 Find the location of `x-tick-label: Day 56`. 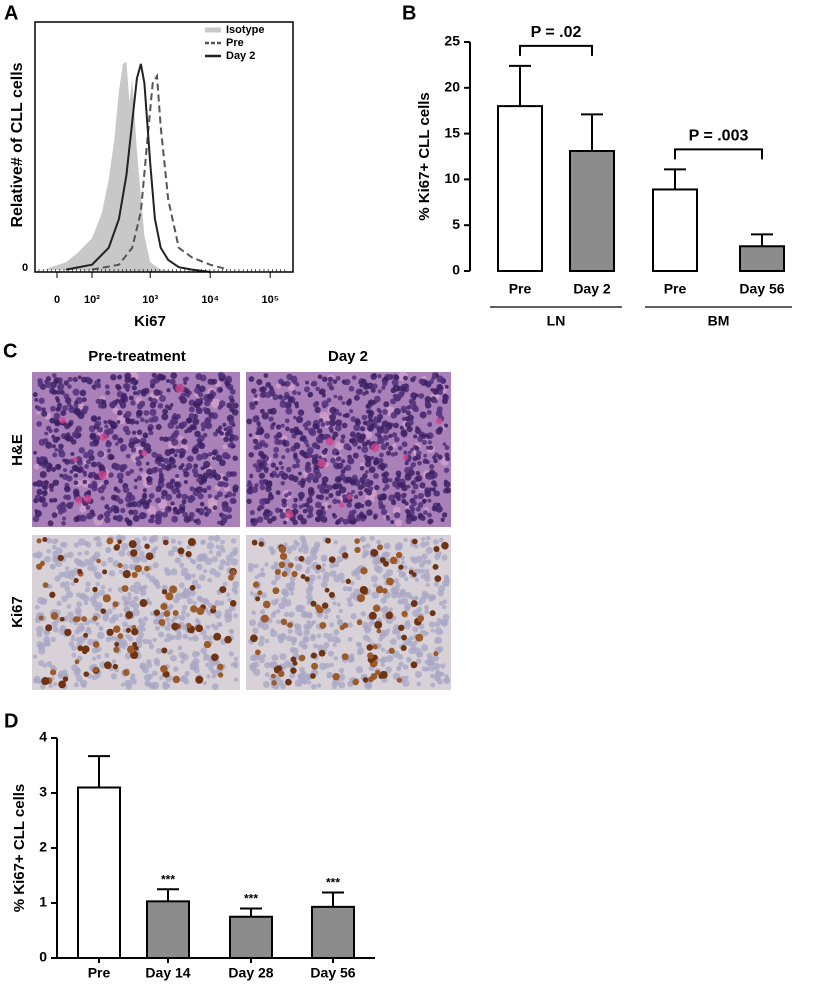

x-tick-label: Day 56 is located at coordinates (761, 289).